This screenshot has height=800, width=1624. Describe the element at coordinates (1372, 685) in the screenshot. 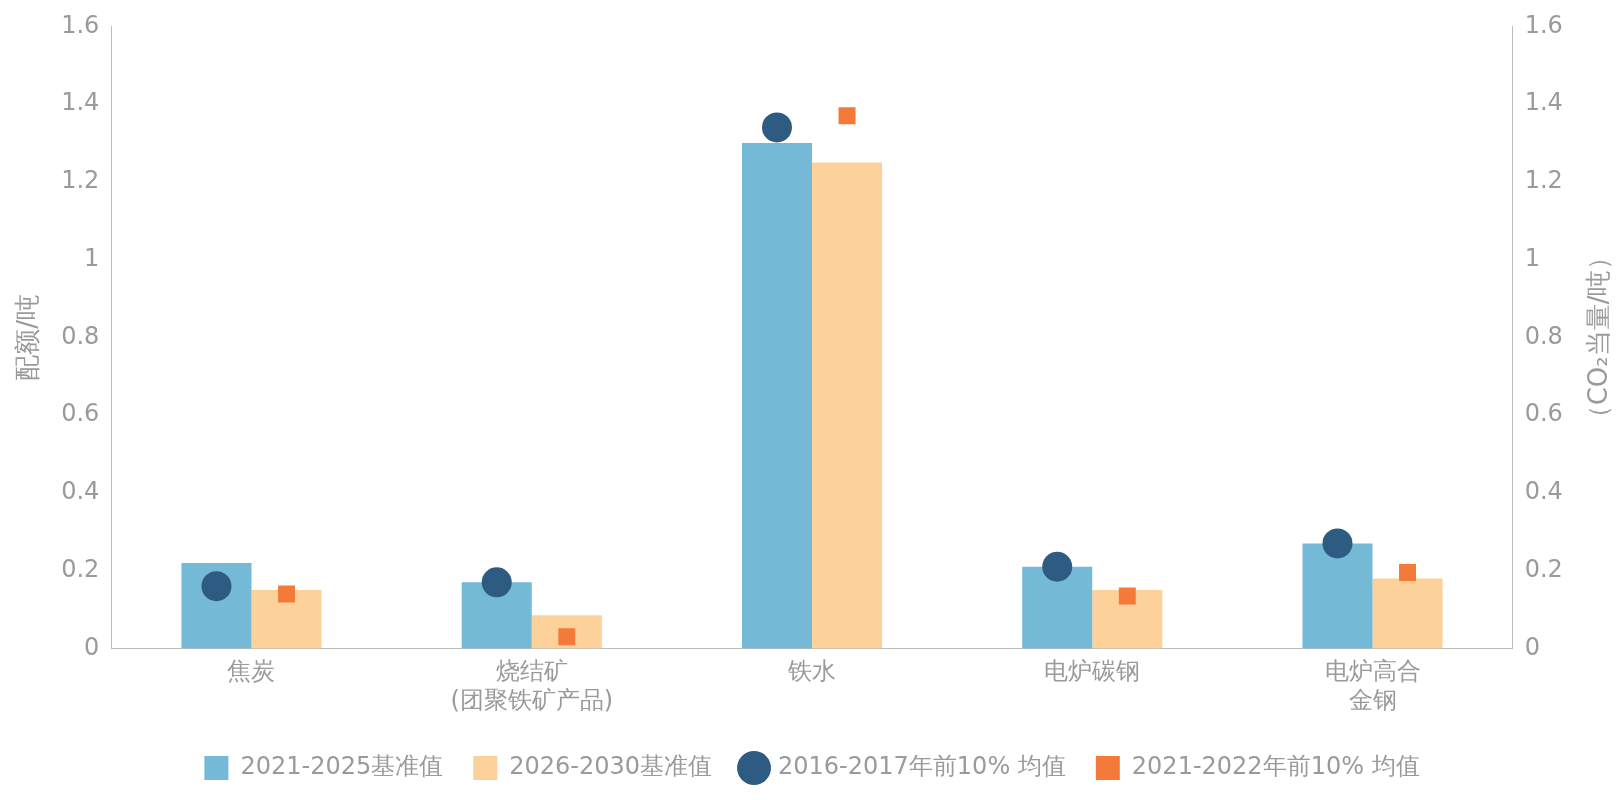

I see `x-tick-label: 电炉高合金钢` at that location.